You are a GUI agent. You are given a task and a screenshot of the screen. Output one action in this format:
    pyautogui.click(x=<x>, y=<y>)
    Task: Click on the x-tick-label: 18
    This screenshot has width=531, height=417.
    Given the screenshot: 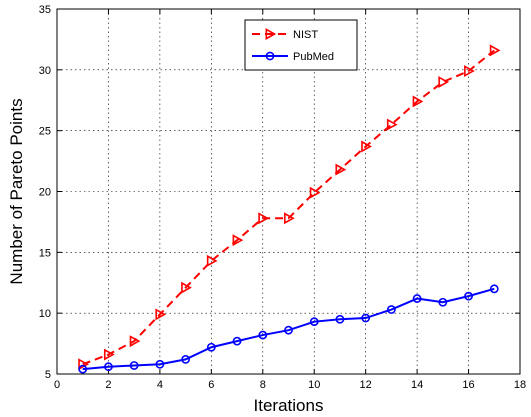 What is the action you would take?
    pyautogui.click(x=520, y=385)
    